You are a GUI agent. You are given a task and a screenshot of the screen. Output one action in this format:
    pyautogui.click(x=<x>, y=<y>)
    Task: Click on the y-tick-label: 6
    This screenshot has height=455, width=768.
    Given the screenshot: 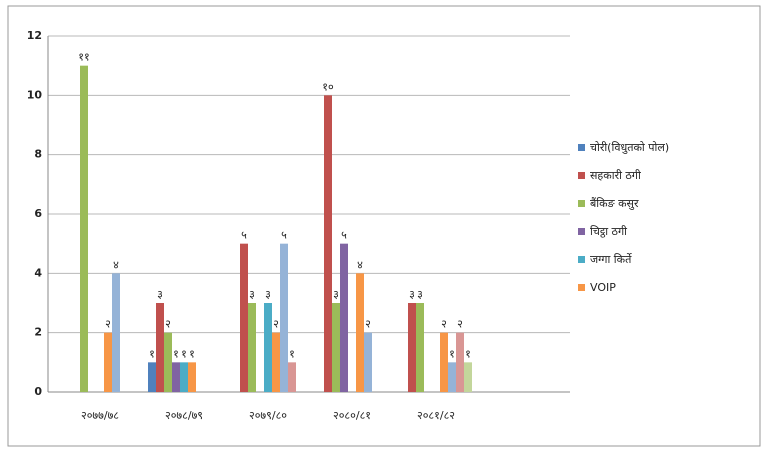 What is the action you would take?
    pyautogui.click(x=38, y=213)
    